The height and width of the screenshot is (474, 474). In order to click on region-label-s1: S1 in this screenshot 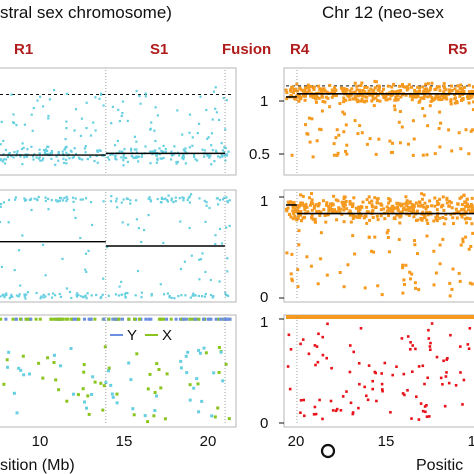, I will do `click(159, 49)`.